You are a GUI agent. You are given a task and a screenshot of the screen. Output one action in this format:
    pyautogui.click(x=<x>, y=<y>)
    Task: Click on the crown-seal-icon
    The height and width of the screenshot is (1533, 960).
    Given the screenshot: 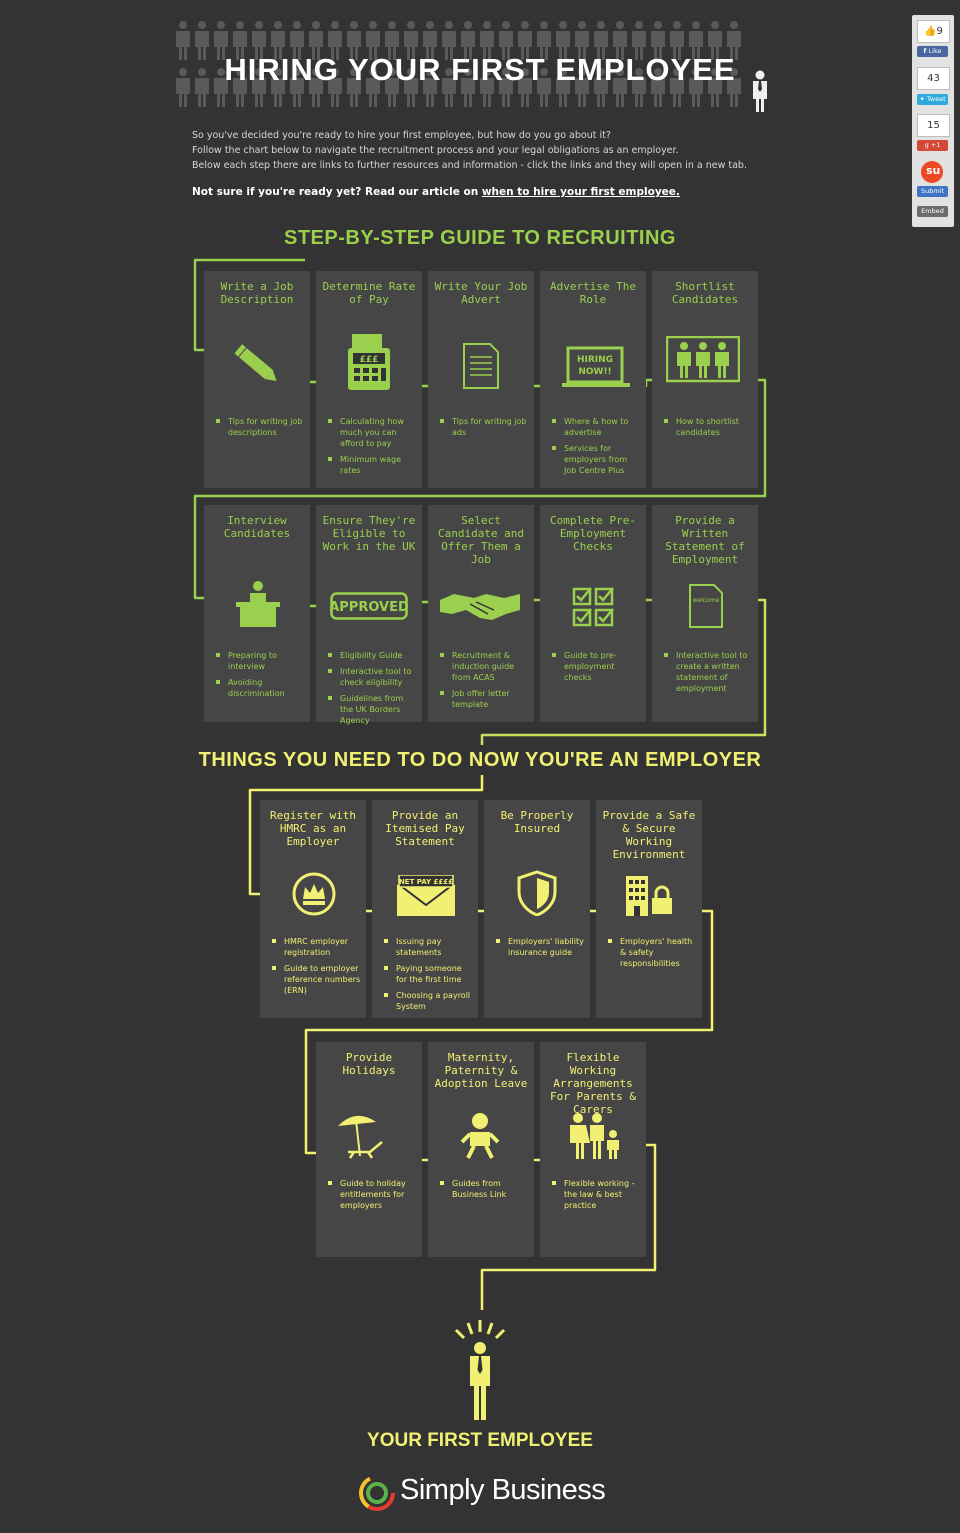 What is the action you would take?
    pyautogui.click(x=314, y=894)
    